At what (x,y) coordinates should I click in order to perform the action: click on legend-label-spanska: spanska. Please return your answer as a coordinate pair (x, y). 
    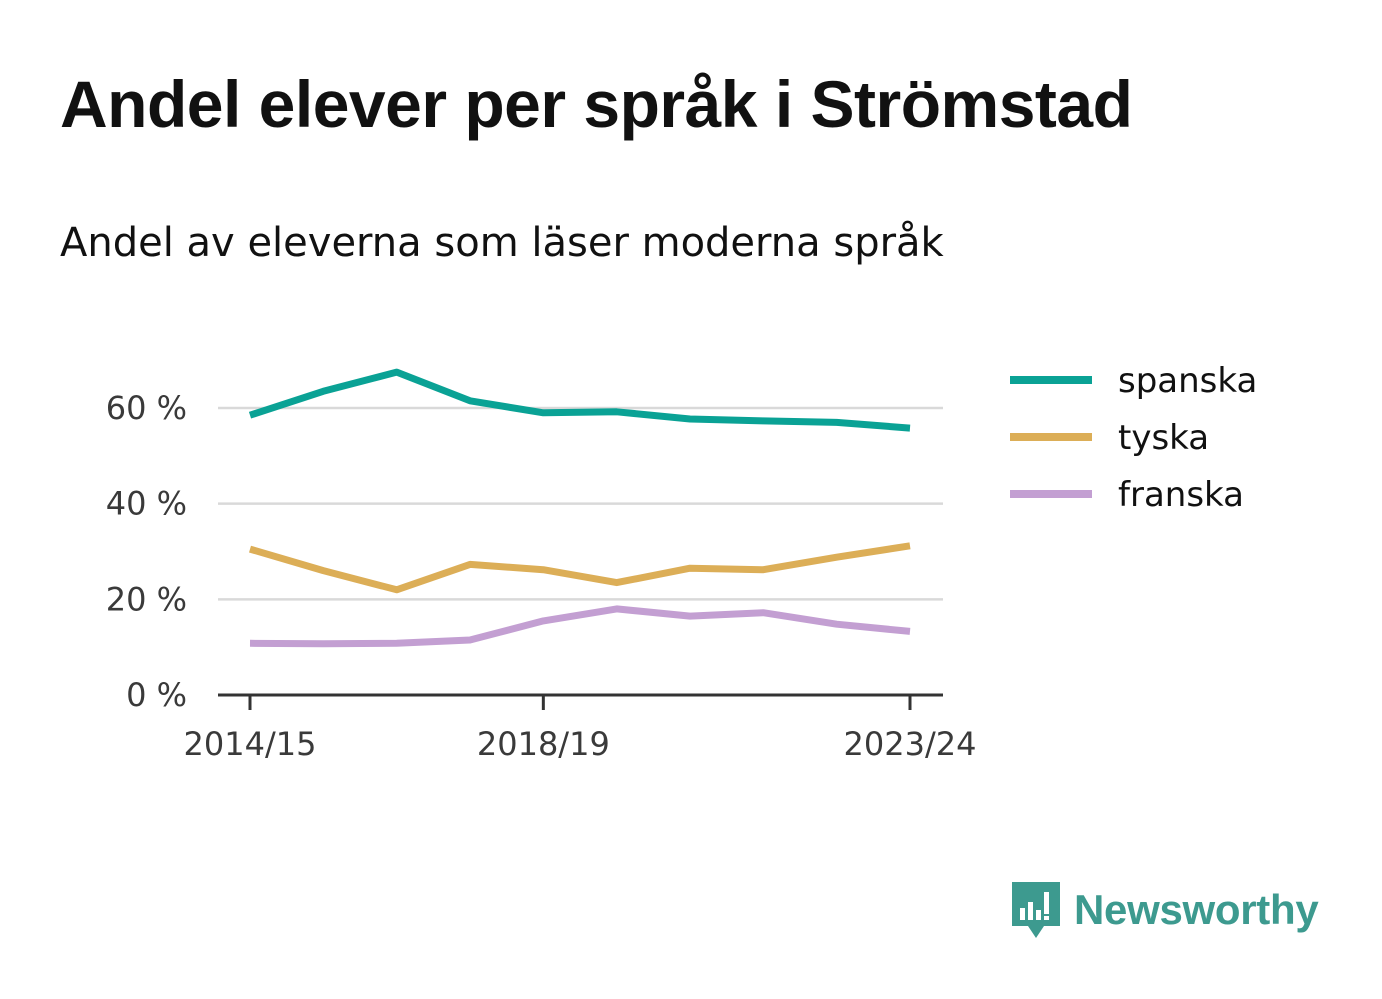
    Looking at the image, I should click on (1187, 381).